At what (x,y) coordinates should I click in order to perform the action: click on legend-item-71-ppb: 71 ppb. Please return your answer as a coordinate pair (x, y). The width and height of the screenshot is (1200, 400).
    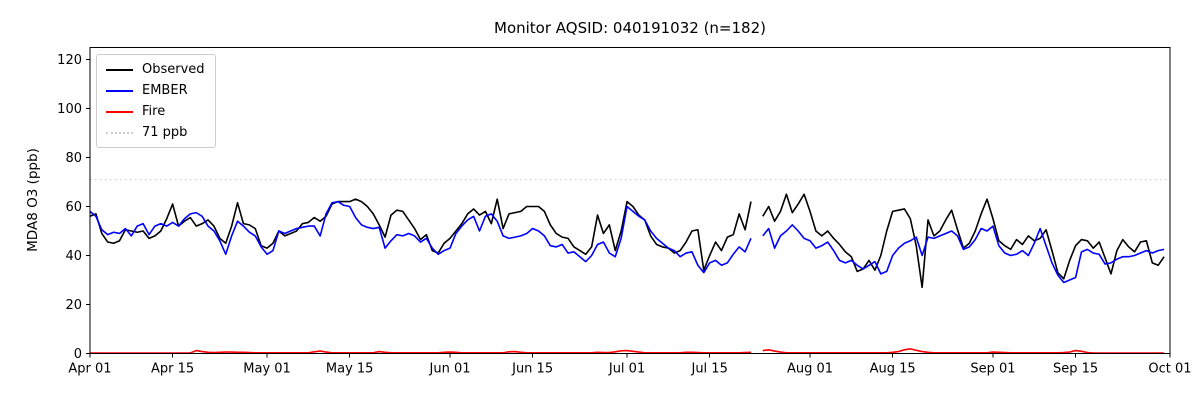
    Looking at the image, I should click on (155, 133).